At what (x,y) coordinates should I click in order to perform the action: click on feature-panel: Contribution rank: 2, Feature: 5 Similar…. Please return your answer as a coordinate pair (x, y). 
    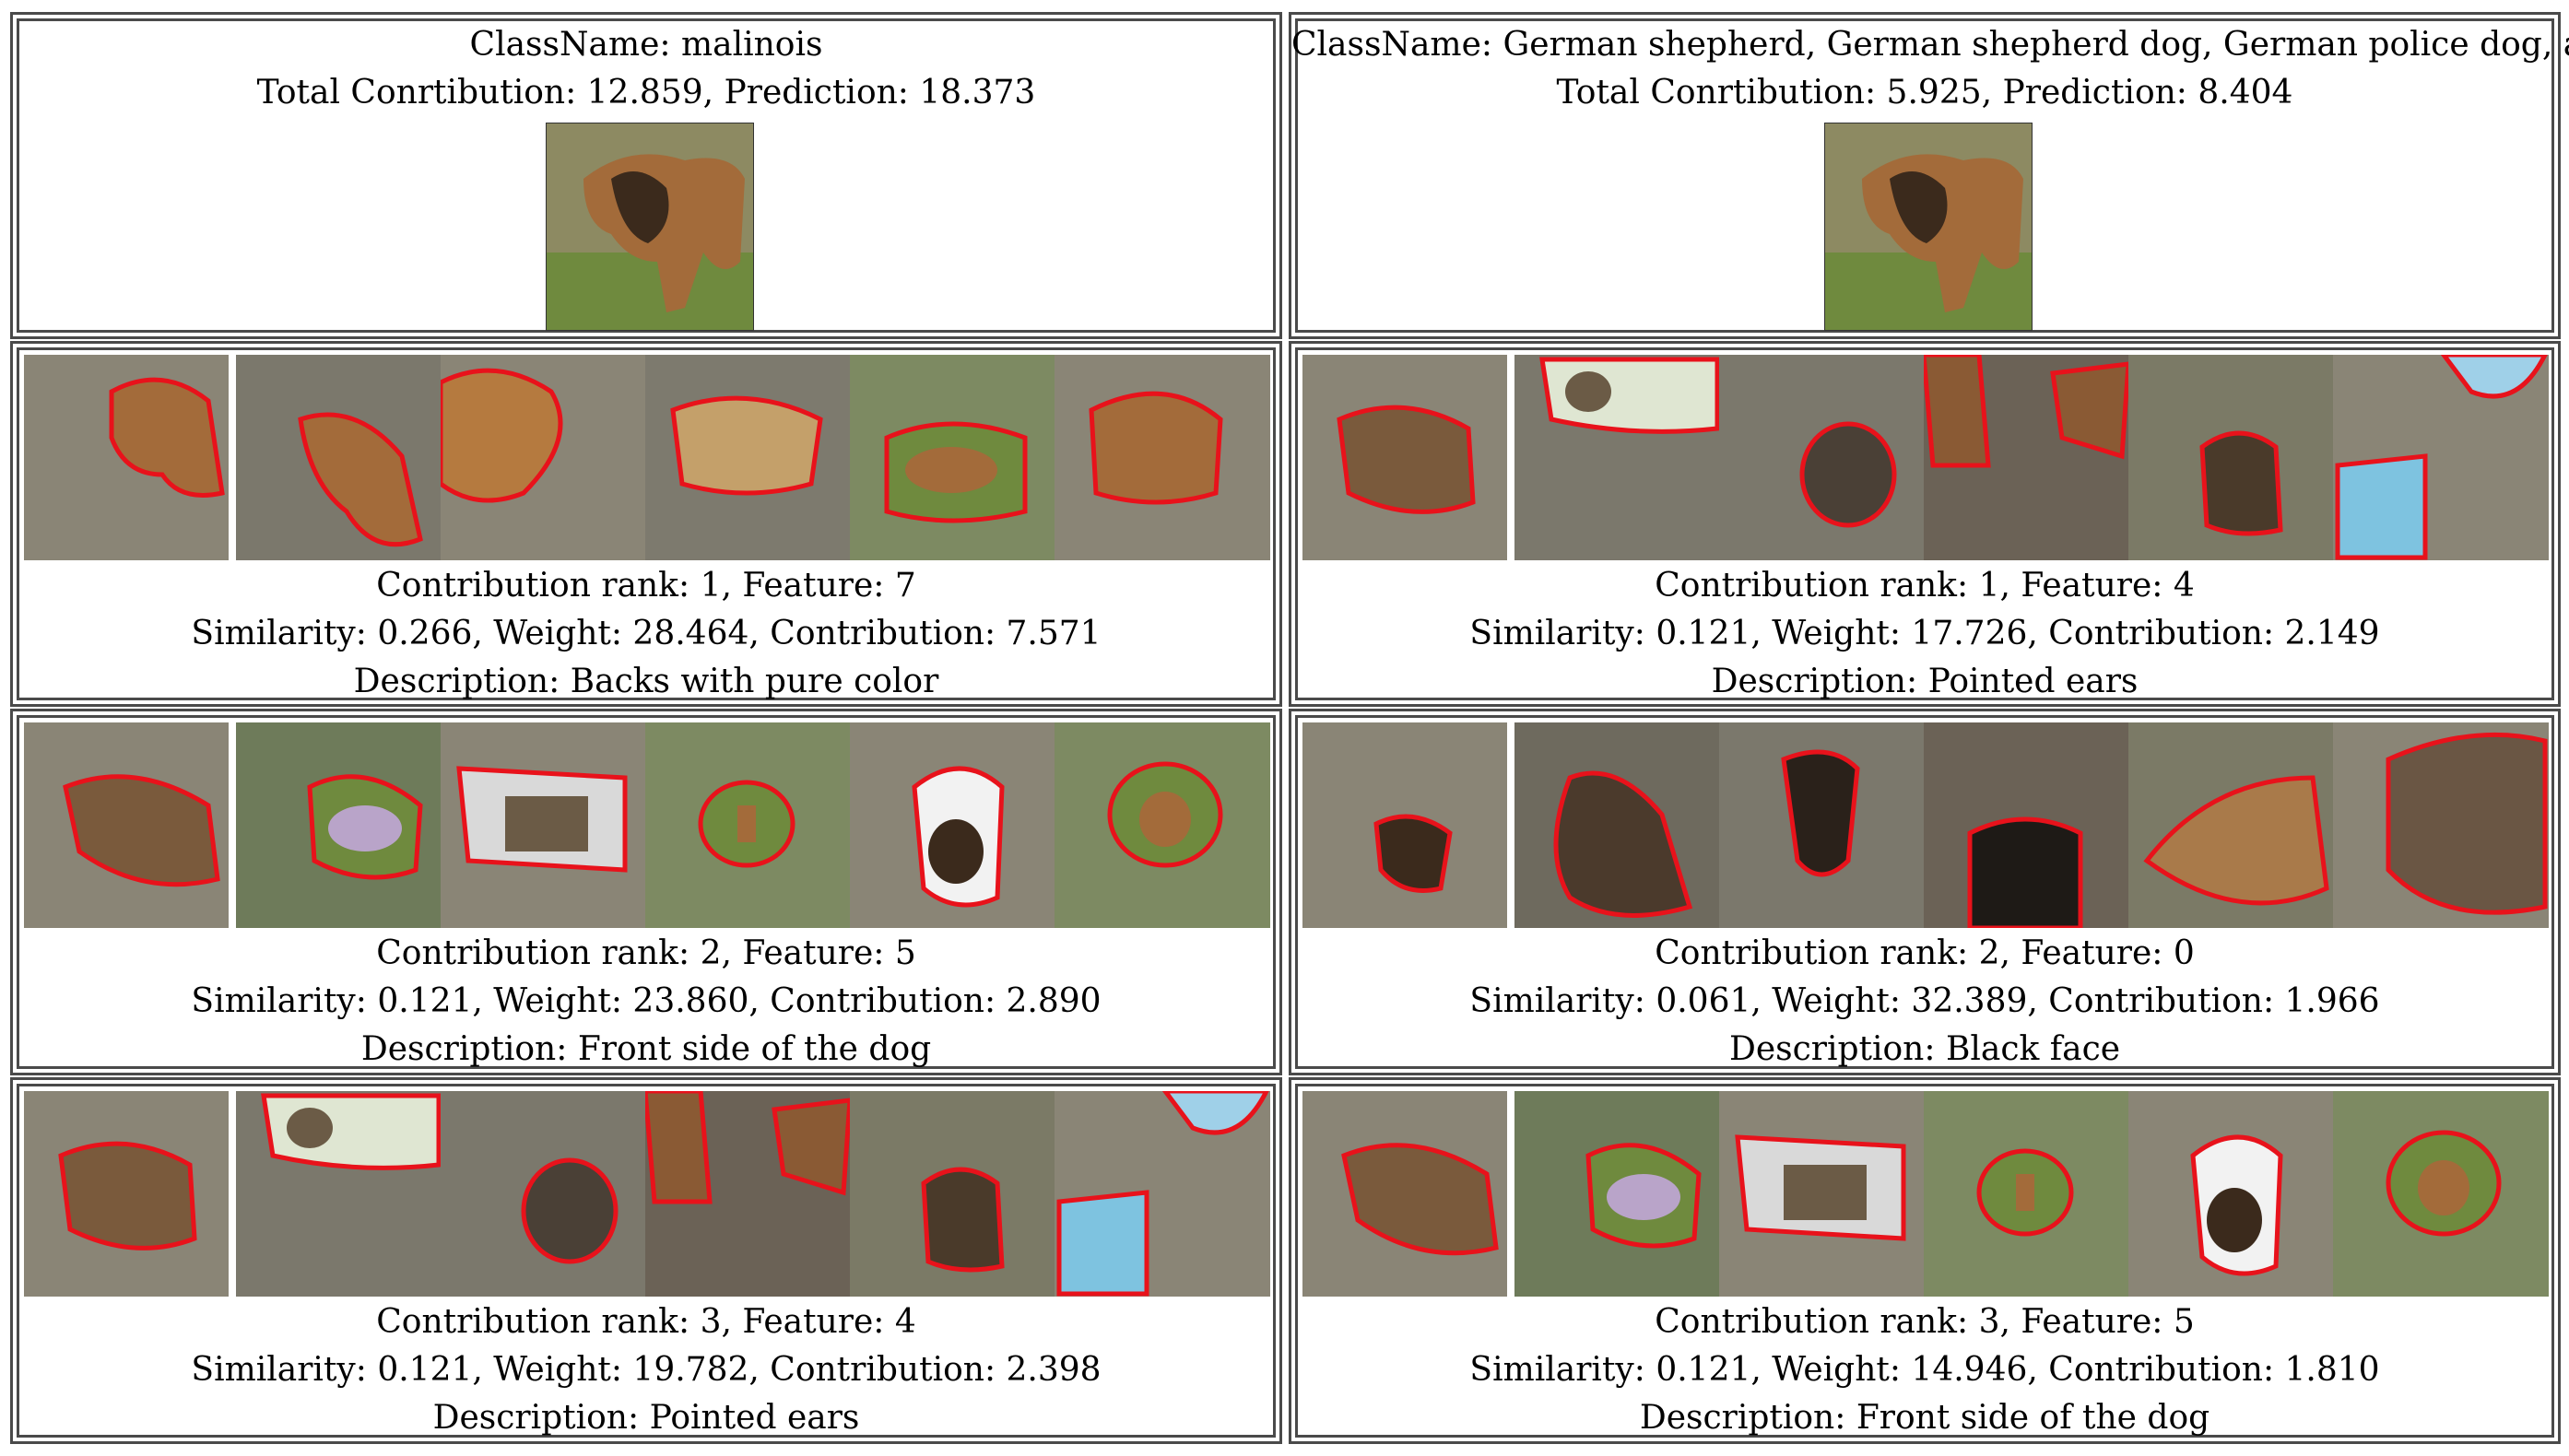
    Looking at the image, I should click on (646, 892).